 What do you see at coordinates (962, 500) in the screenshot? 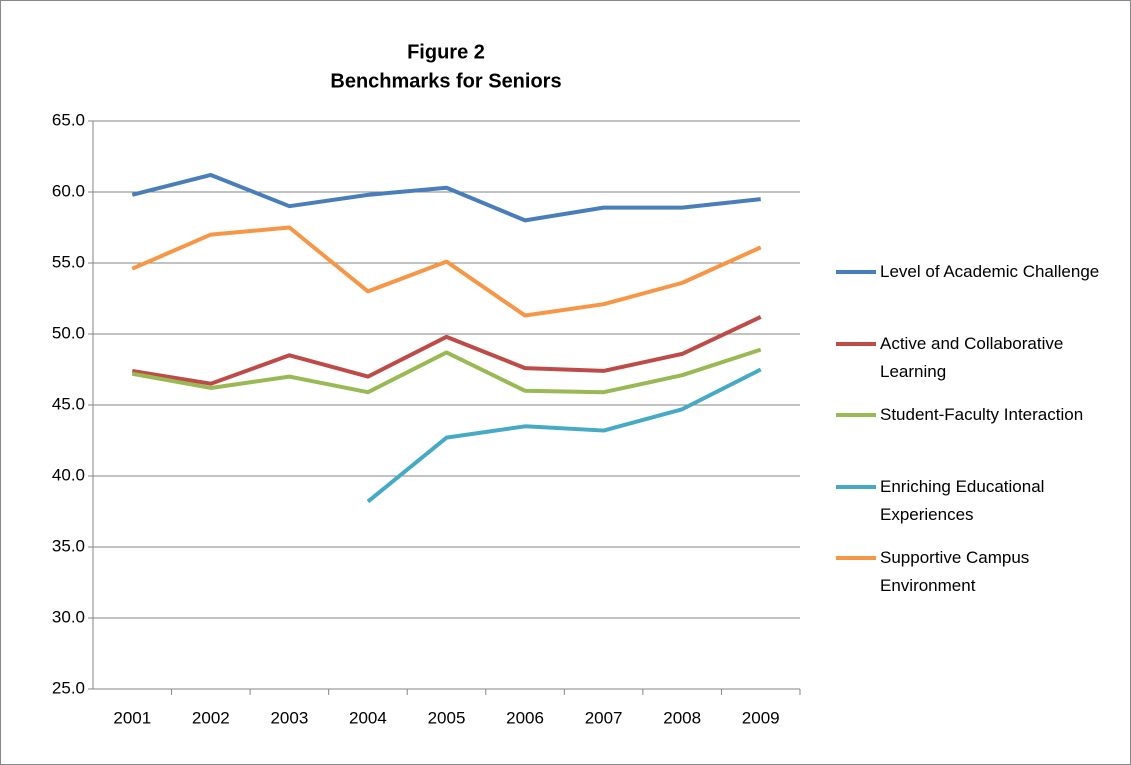
I see `legend-label: Enriching Educational Experiences` at bounding box center [962, 500].